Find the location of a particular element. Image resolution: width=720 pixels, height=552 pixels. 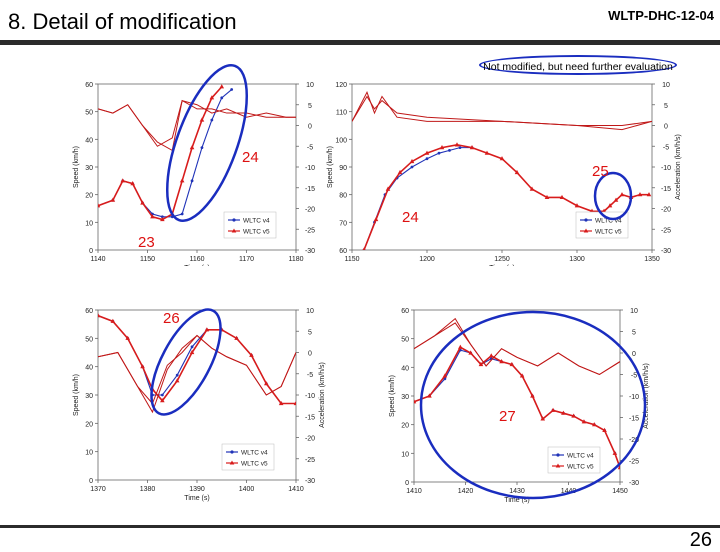

x-tick-label: 1300 is located at coordinates (577, 259).